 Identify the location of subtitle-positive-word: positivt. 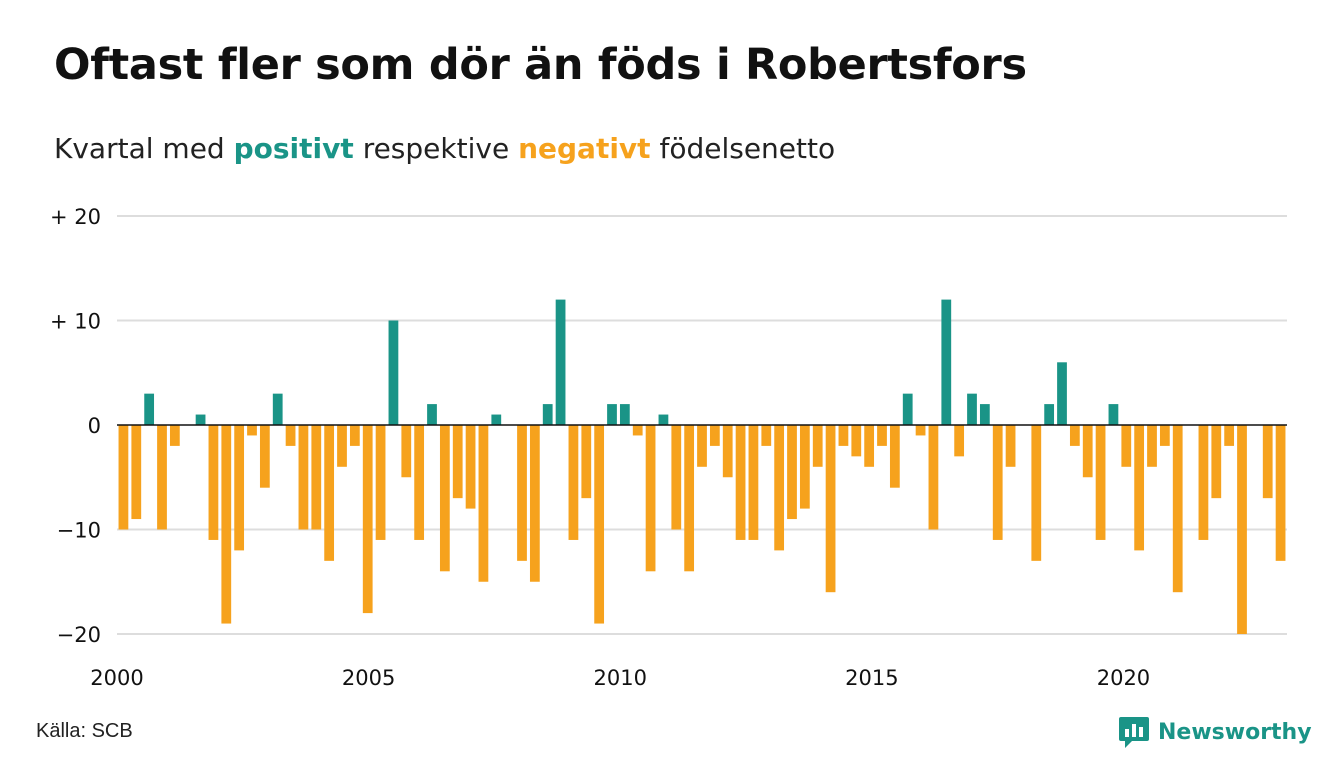
(293, 148).